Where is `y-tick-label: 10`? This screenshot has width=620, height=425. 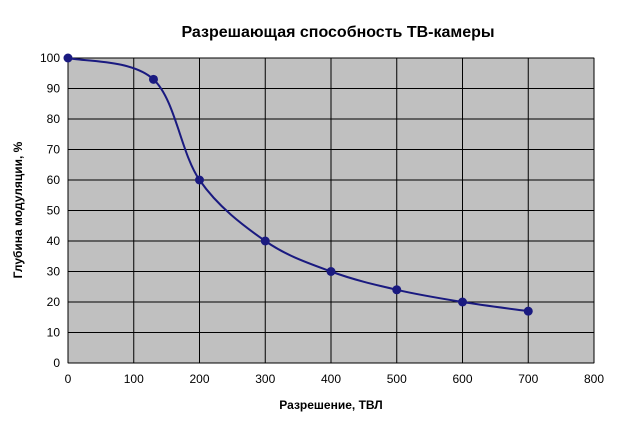
y-tick-label: 10 is located at coordinates (54, 333).